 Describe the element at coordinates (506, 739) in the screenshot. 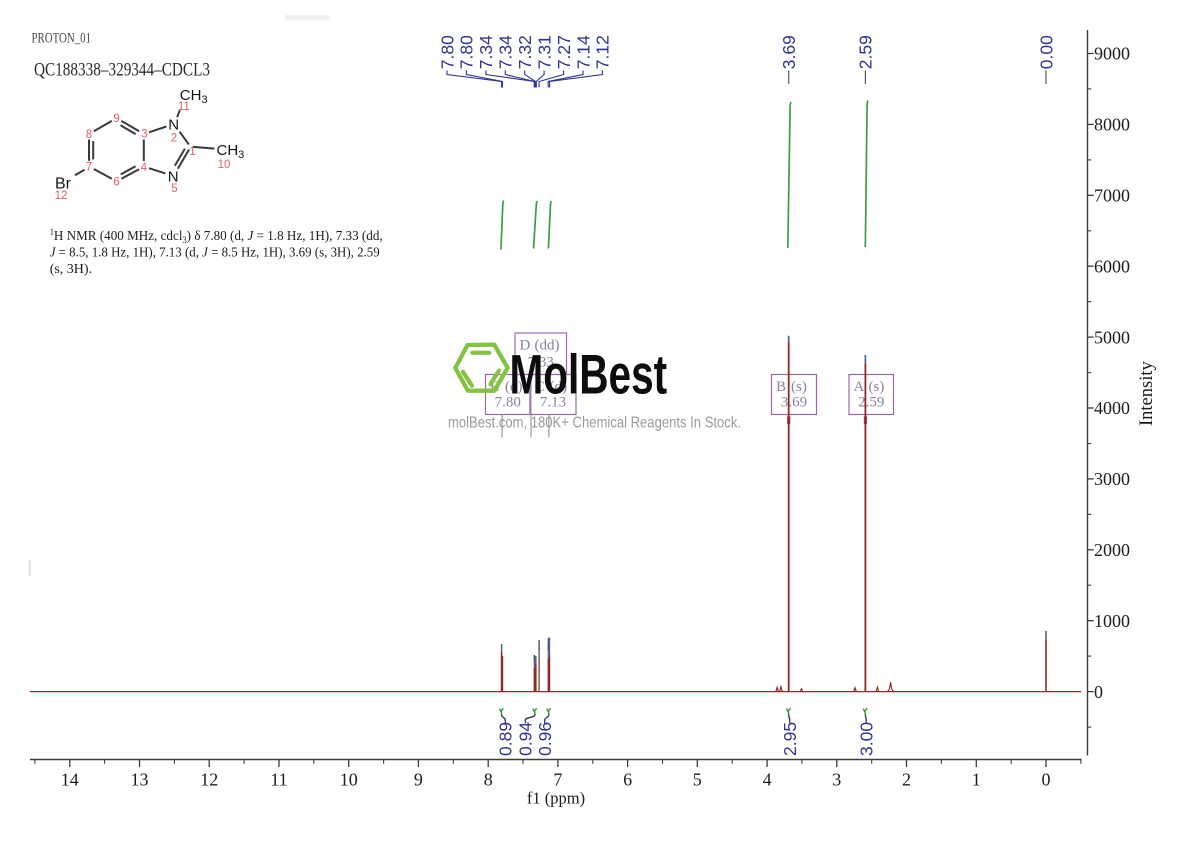

I see `svg-text: 0.89` at that location.